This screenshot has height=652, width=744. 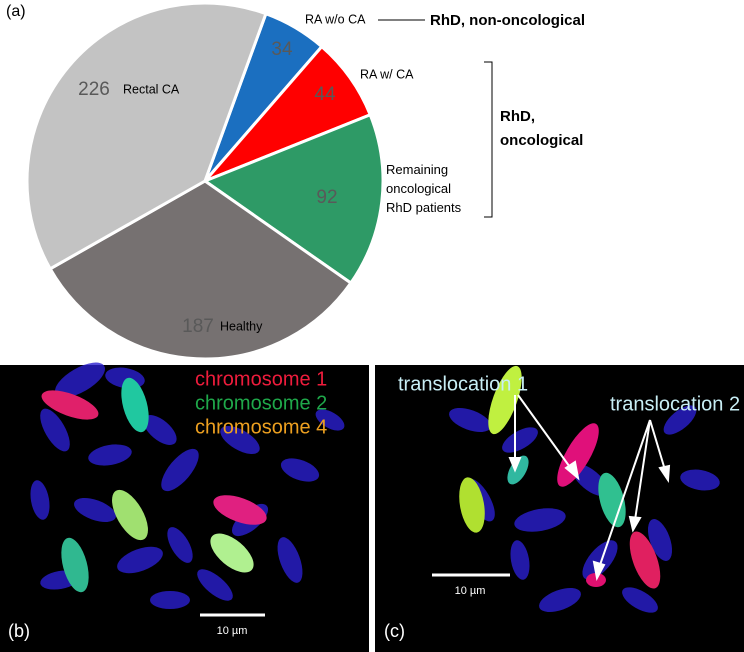 What do you see at coordinates (387, 74) in the screenshot?
I see `slice-label: RA w/ CA` at bounding box center [387, 74].